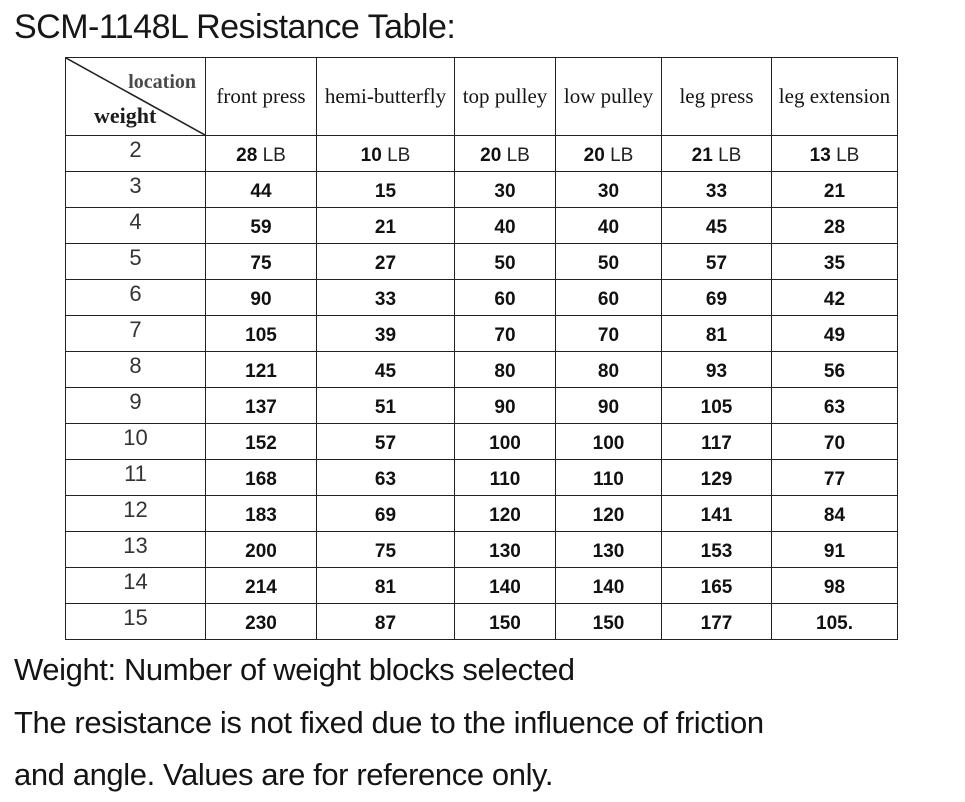 The height and width of the screenshot is (802, 965). I want to click on table-row: 9 137 51 90 90 105 63, so click(481, 405).